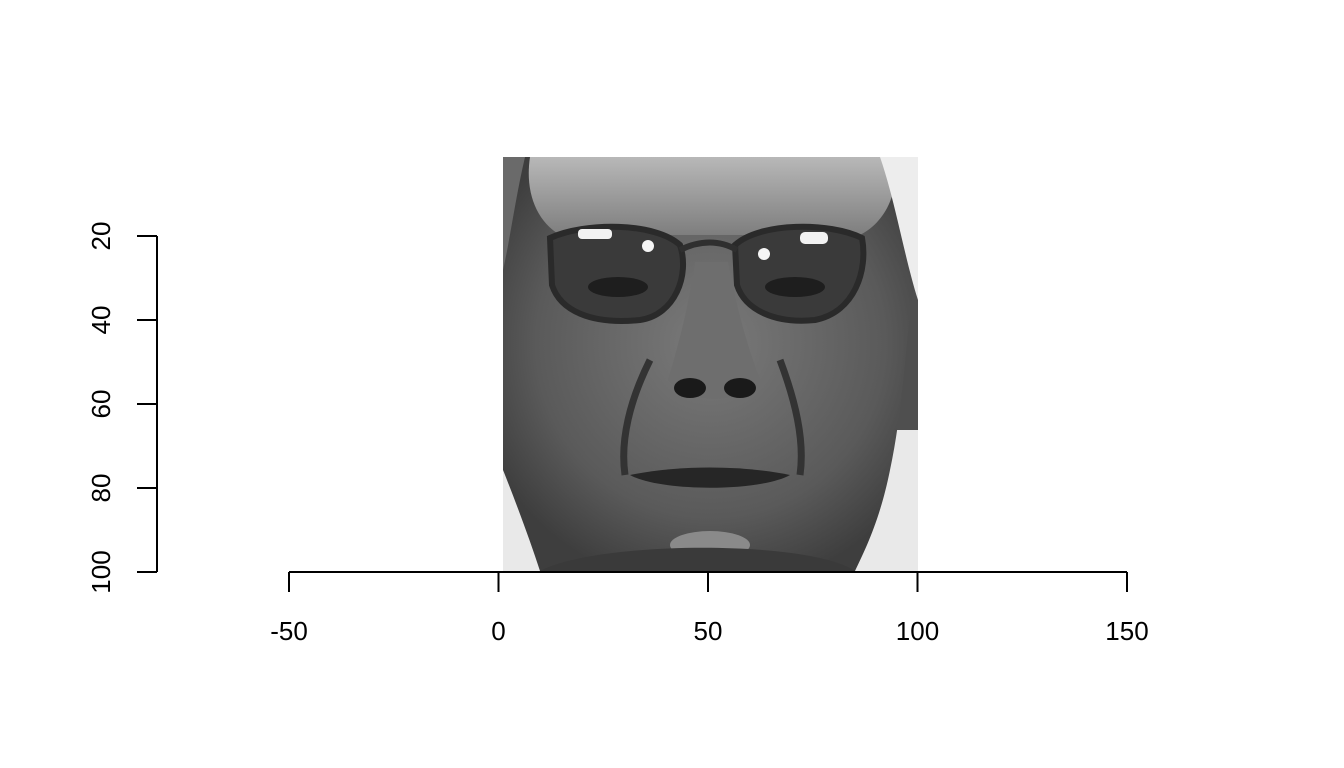 The height and width of the screenshot is (768, 1344). What do you see at coordinates (917, 631) in the screenshot?
I see `x-tick-label: 100` at bounding box center [917, 631].